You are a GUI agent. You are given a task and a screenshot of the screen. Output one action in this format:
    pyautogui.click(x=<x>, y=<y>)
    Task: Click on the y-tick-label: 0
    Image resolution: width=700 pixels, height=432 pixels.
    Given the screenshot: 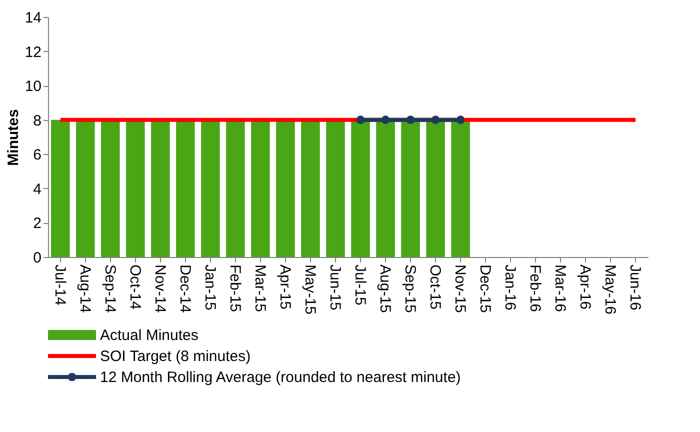 What is the action you would take?
    pyautogui.click(x=37, y=258)
    